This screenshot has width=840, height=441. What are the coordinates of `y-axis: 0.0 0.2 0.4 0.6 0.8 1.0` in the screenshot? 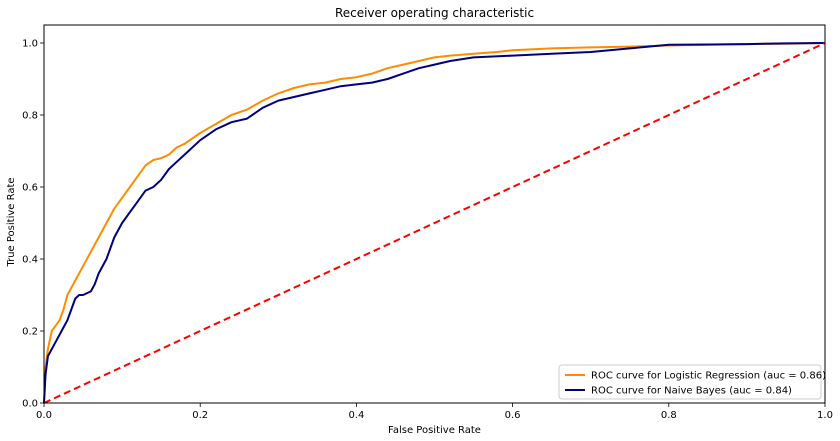 It's located at (33, 224).